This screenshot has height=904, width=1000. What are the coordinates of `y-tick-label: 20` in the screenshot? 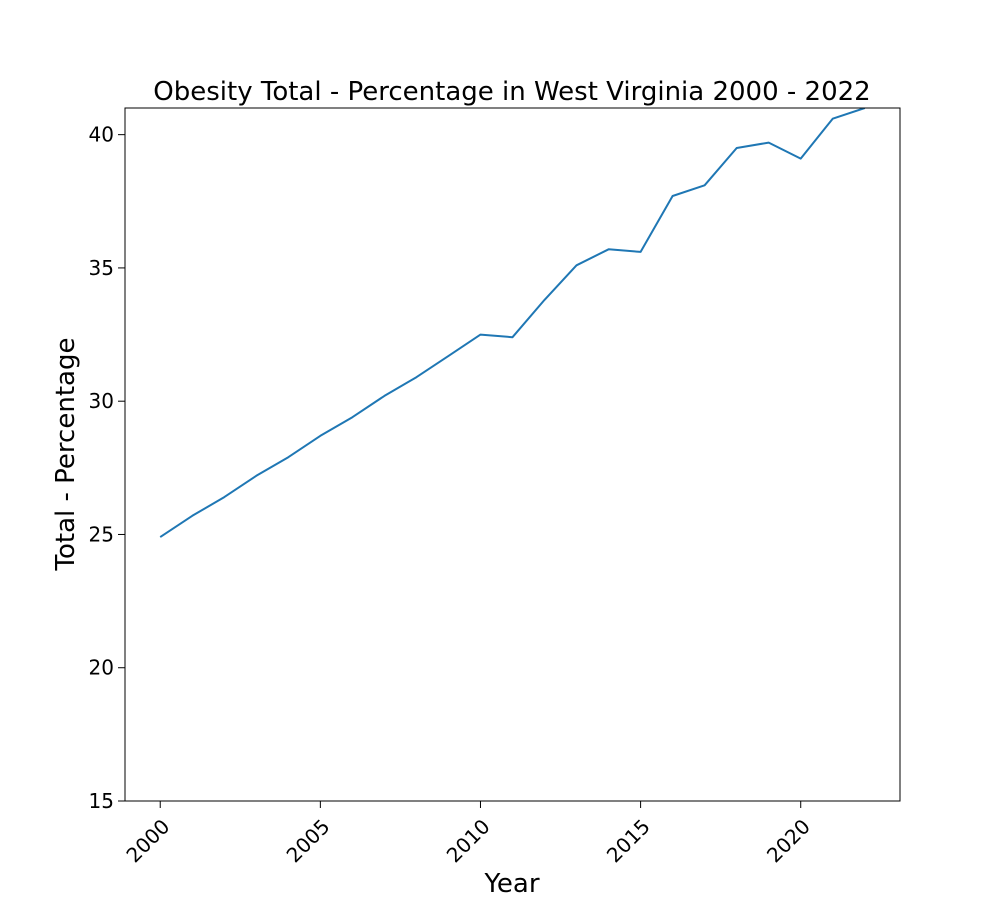 It's located at (101, 668).